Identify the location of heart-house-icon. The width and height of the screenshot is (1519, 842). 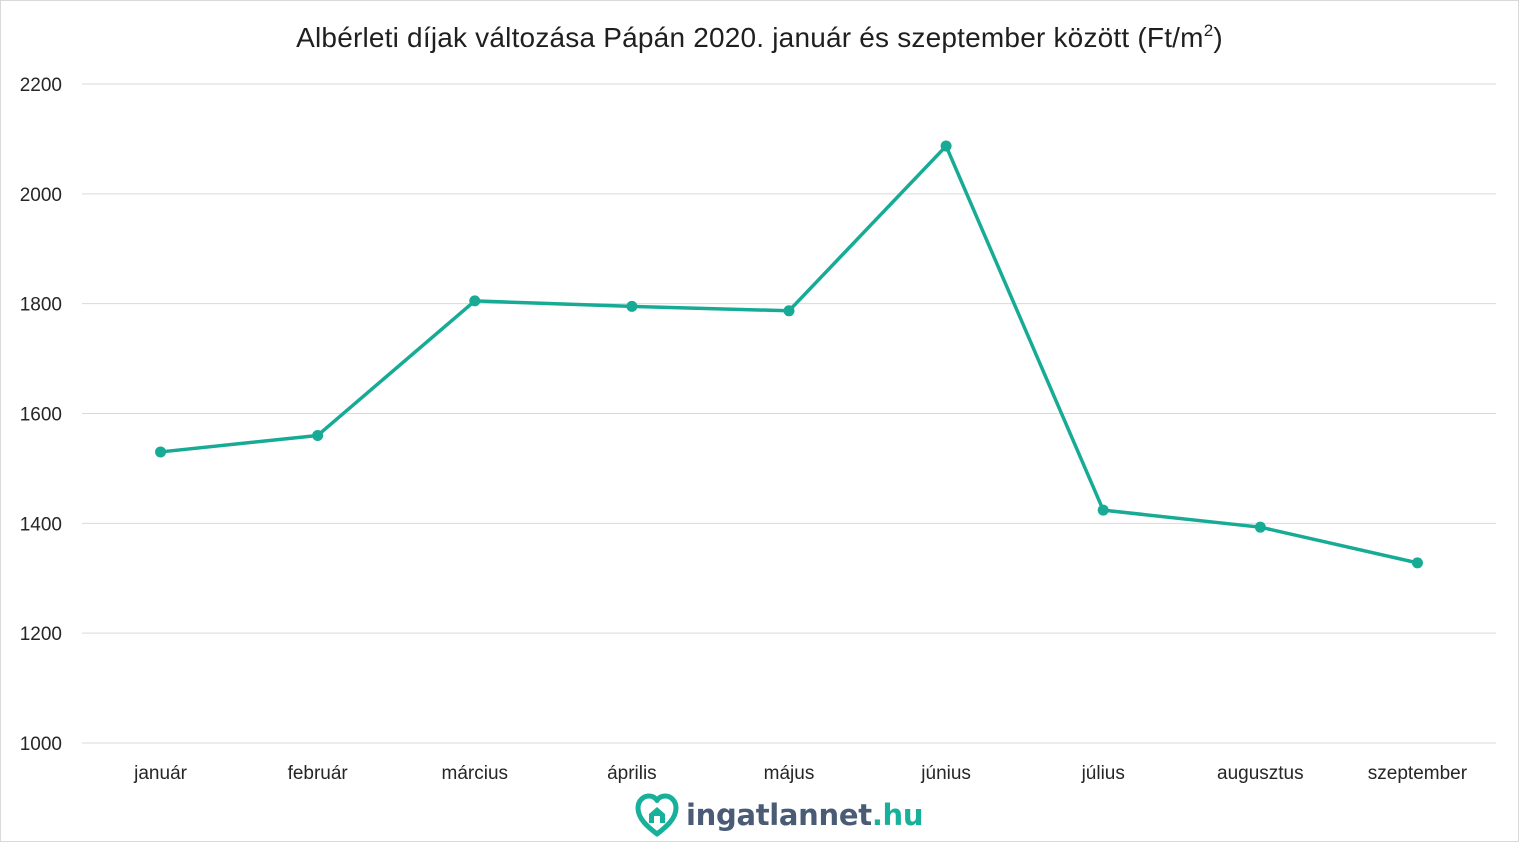
(657, 815).